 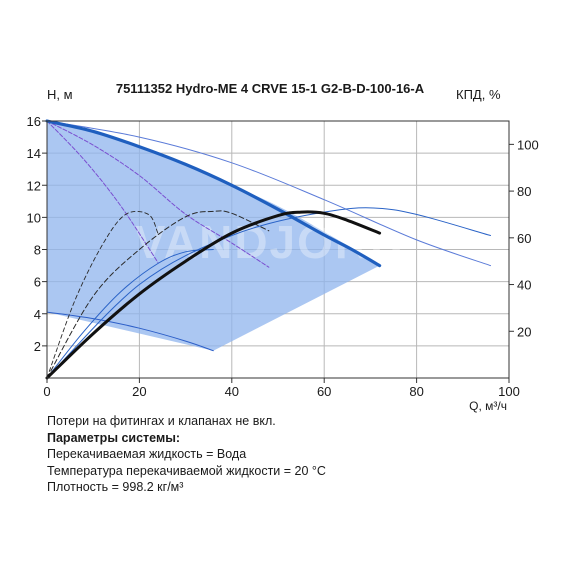 What do you see at coordinates (115, 487) in the screenshot?
I see `density-param: Плотность = 998.2 кг/м³` at bounding box center [115, 487].